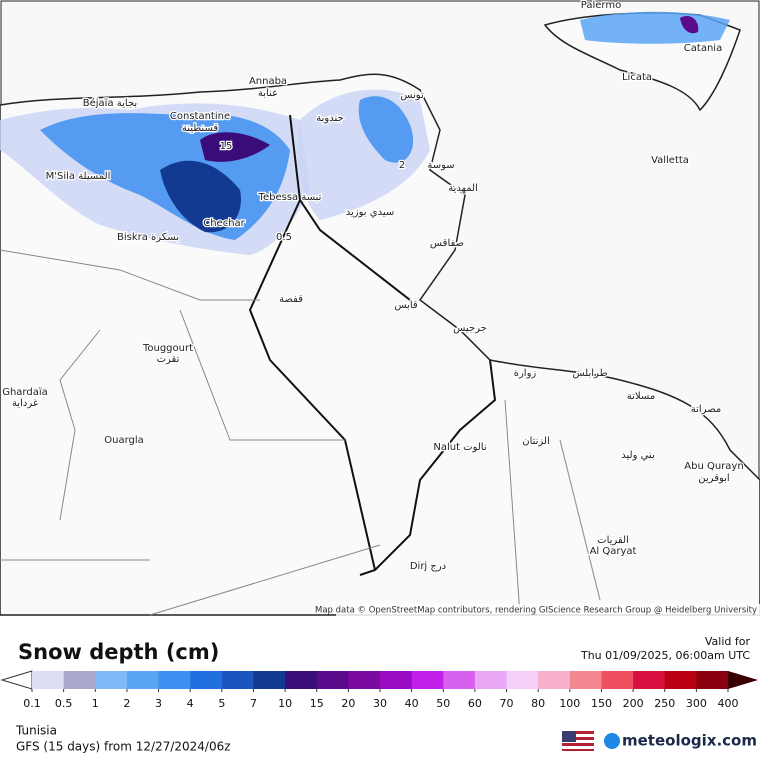  I want to click on contour-label: 15, so click(226, 146).